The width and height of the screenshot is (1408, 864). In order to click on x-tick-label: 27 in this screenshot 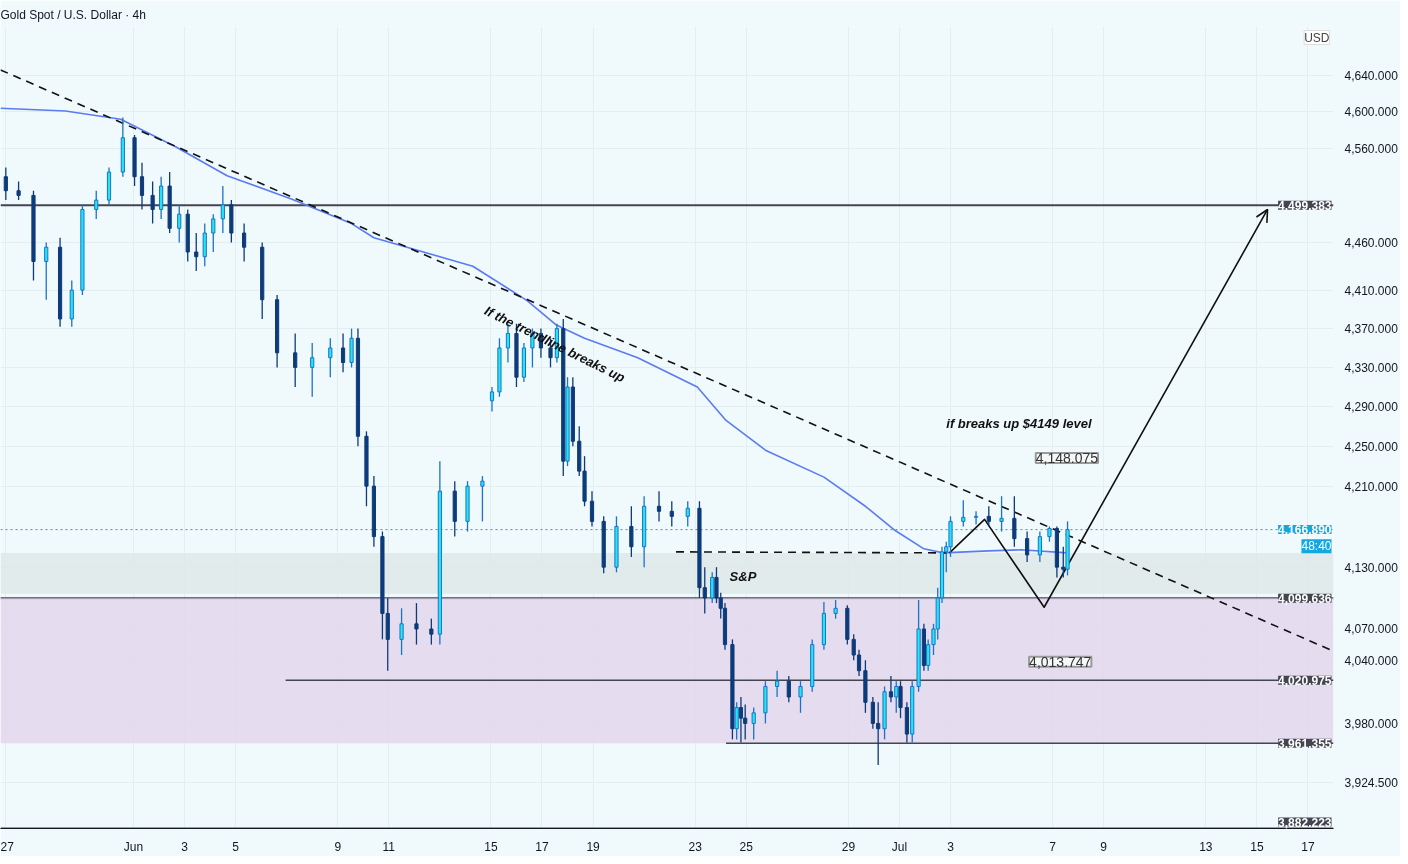, I will do `click(7, 846)`.